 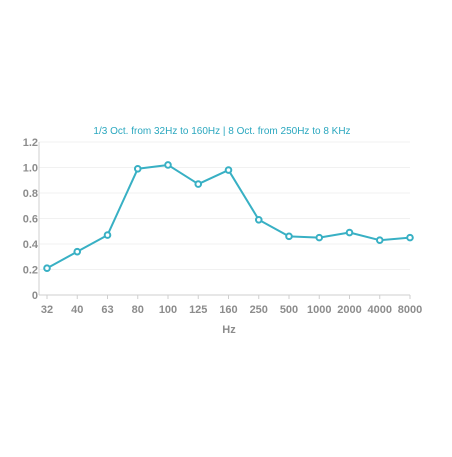 I want to click on x-tick-label: 125, so click(x=198, y=310).